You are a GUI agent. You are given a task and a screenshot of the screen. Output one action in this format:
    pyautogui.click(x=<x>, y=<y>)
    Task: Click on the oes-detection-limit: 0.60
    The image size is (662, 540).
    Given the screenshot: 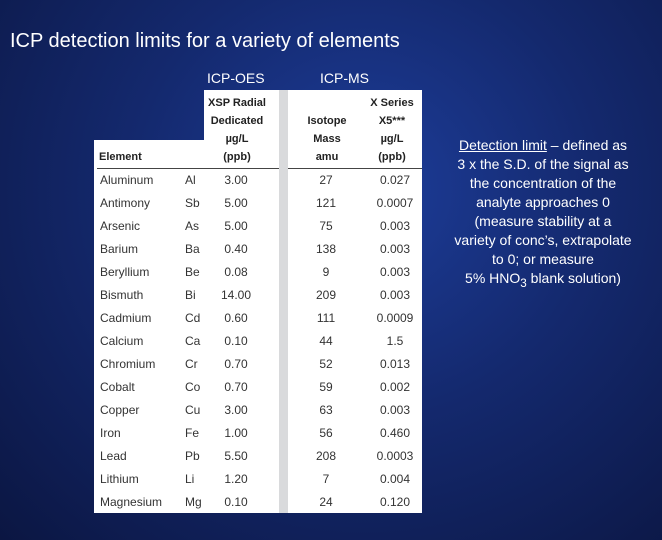 What is the action you would take?
    pyautogui.click(x=236, y=318)
    